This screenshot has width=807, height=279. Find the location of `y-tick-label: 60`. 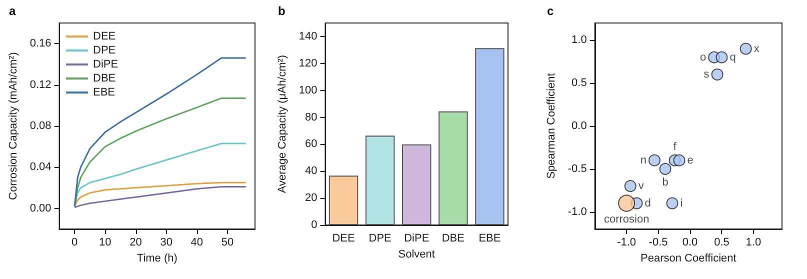

y-tick-label: 60 is located at coordinates (311, 144).